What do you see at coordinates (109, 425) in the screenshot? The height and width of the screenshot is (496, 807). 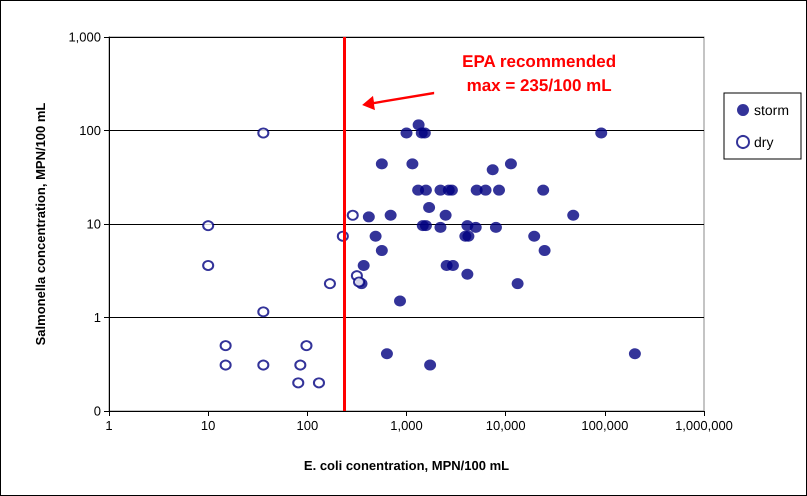 I see `x-tick-label: 1` at bounding box center [109, 425].